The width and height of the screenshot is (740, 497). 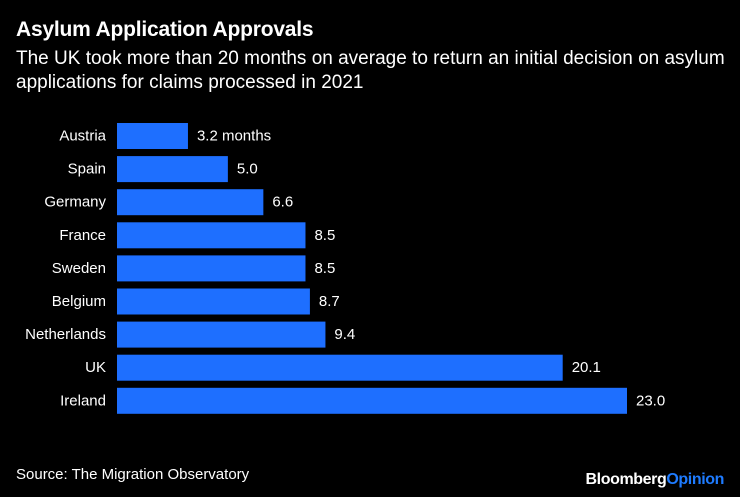 I want to click on bar-spain, so click(x=172, y=169).